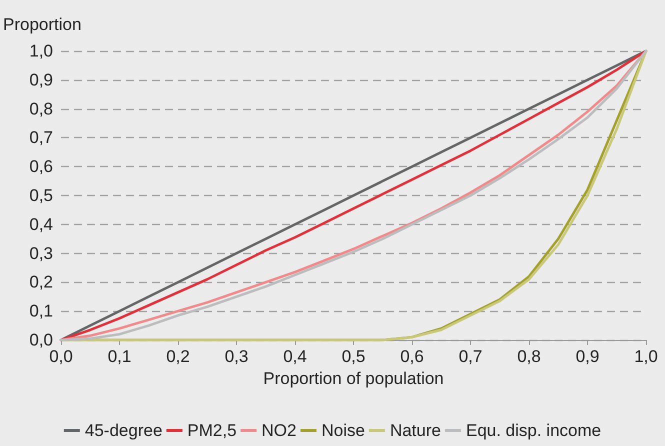 The image size is (665, 446). Describe the element at coordinates (343, 430) in the screenshot. I see `legend-label: Noise` at that location.